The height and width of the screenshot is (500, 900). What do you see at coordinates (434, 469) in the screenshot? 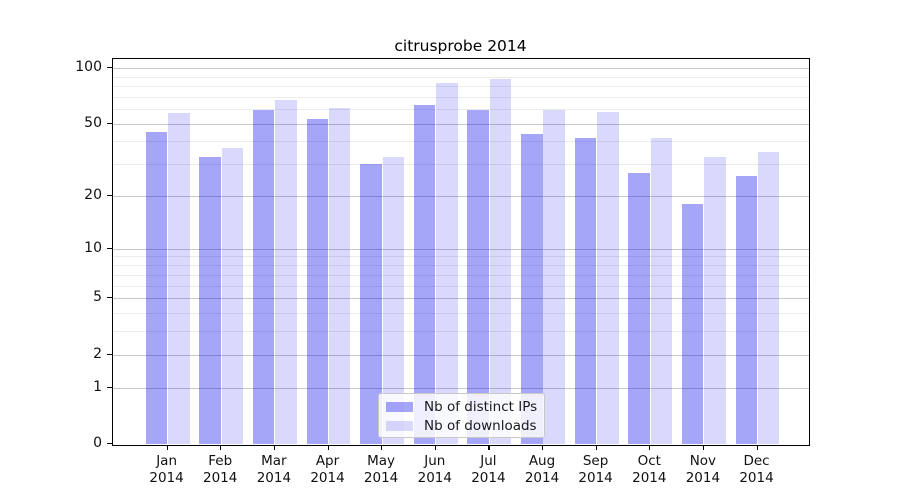
I see `x-tick-label-jun: Jun 2014` at bounding box center [434, 469].